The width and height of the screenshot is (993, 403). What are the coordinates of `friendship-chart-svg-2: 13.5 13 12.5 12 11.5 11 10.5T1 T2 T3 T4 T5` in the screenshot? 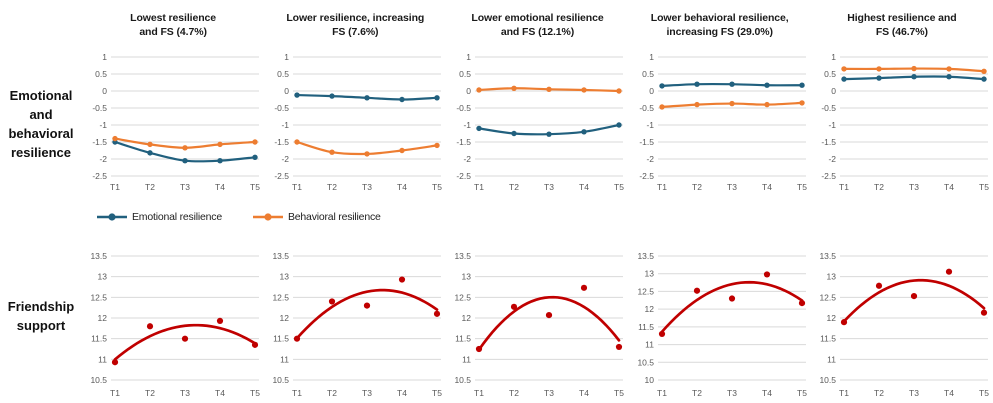 It's located at (358, 324).